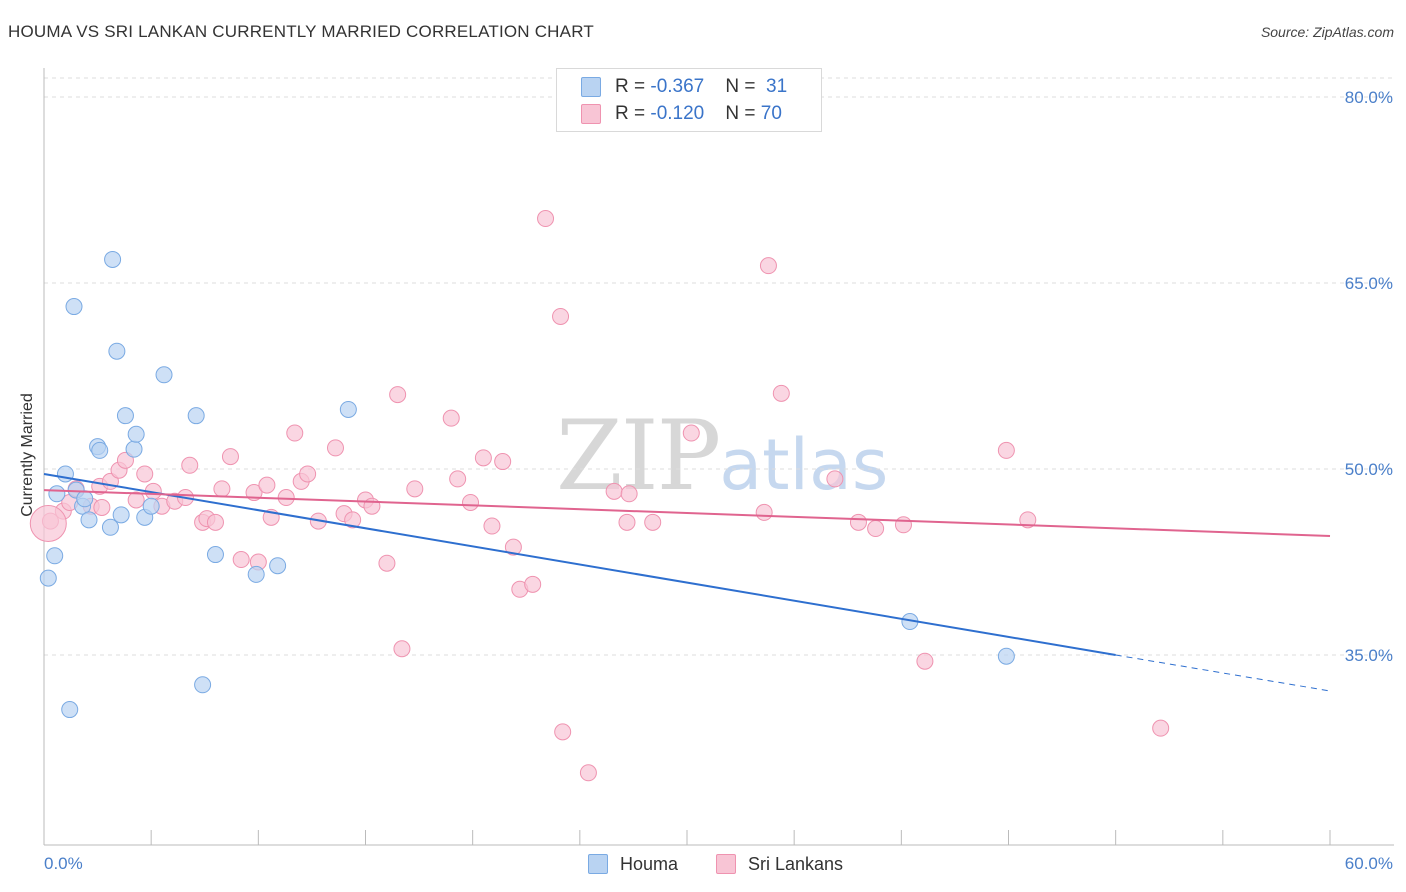  I want to click on y-tick-label: 80.0%, so click(1369, 97).